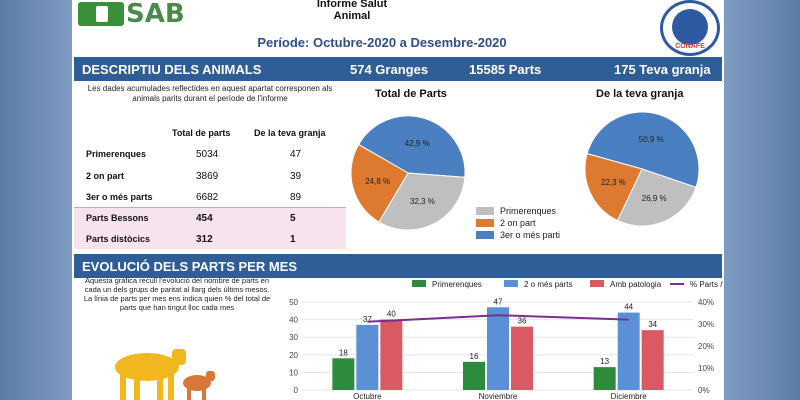  Describe the element at coordinates (116, 154) in the screenshot. I see `table-row-label: Primerenques` at that location.